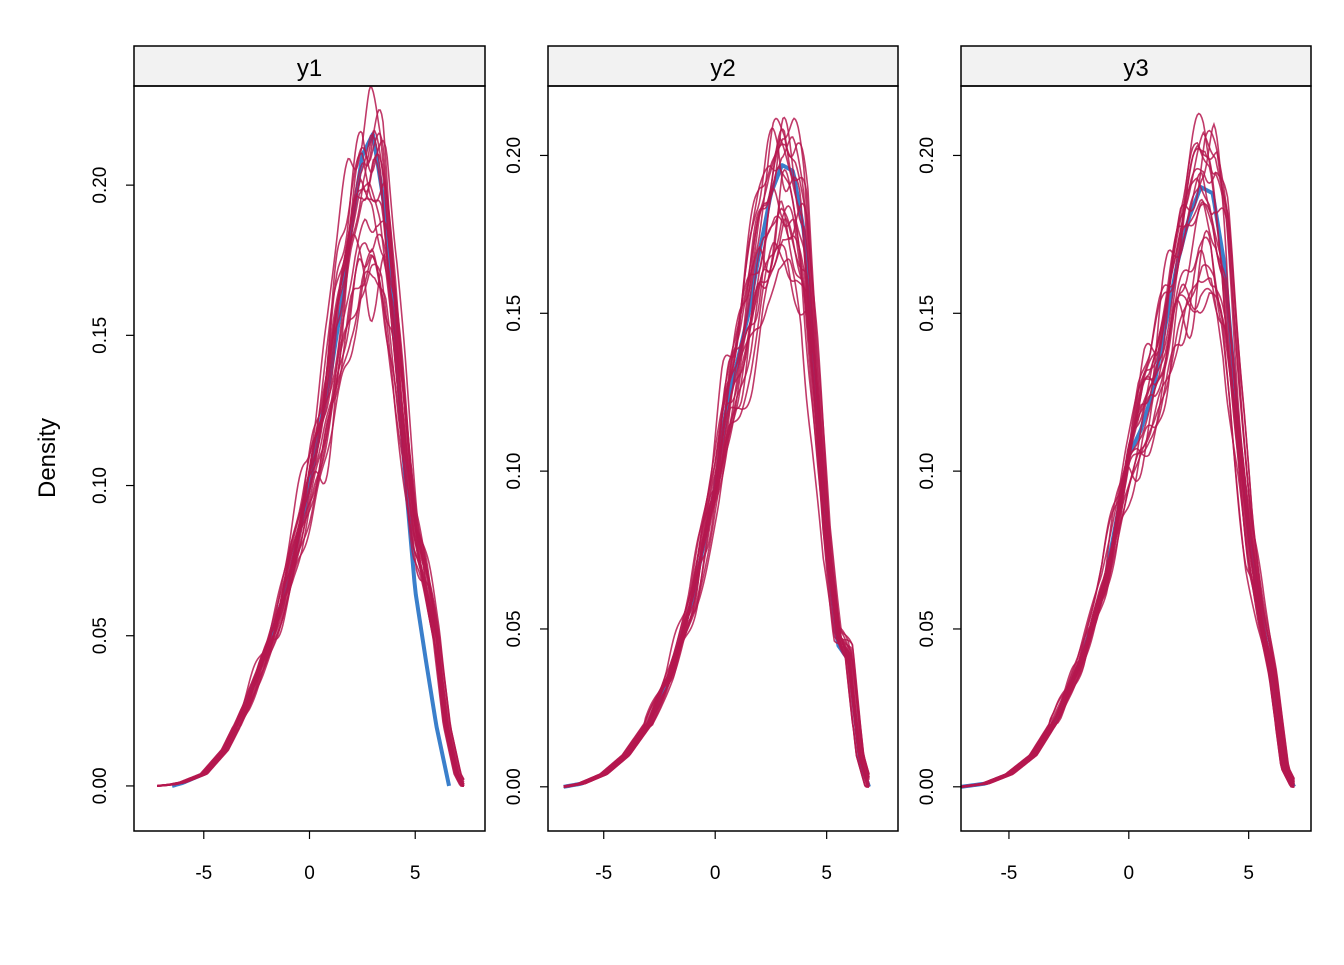 The height and width of the screenshot is (965, 1344). Describe the element at coordinates (927, 155) in the screenshot. I see `y-tick-label-y3-4: 0.20` at that location.